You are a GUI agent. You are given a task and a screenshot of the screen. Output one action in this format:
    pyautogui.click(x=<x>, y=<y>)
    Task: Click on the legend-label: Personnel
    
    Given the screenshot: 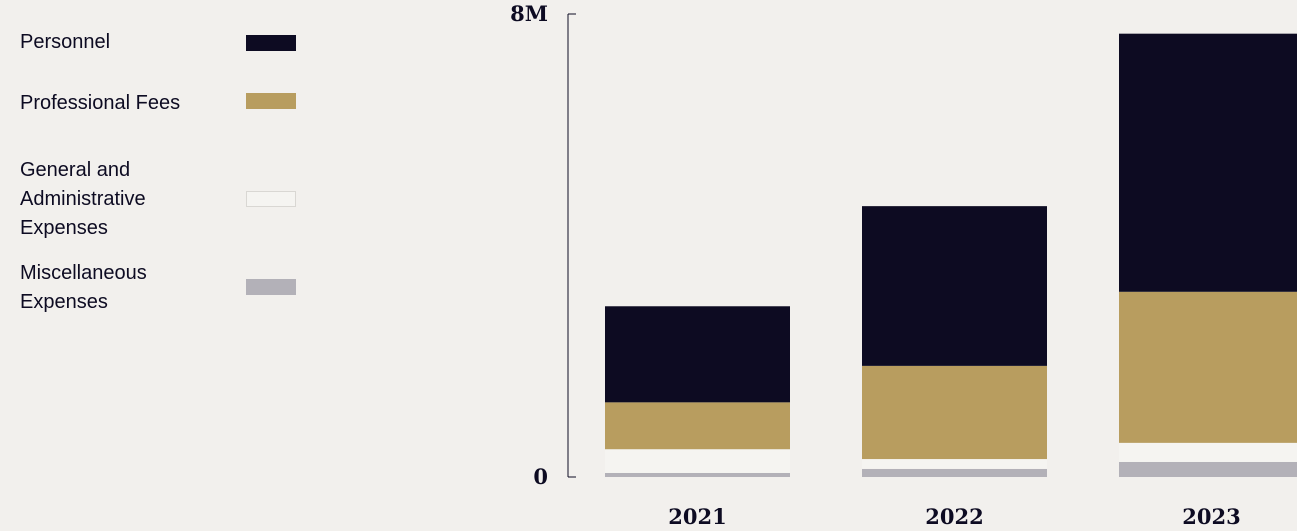 What is the action you would take?
    pyautogui.click(x=65, y=42)
    